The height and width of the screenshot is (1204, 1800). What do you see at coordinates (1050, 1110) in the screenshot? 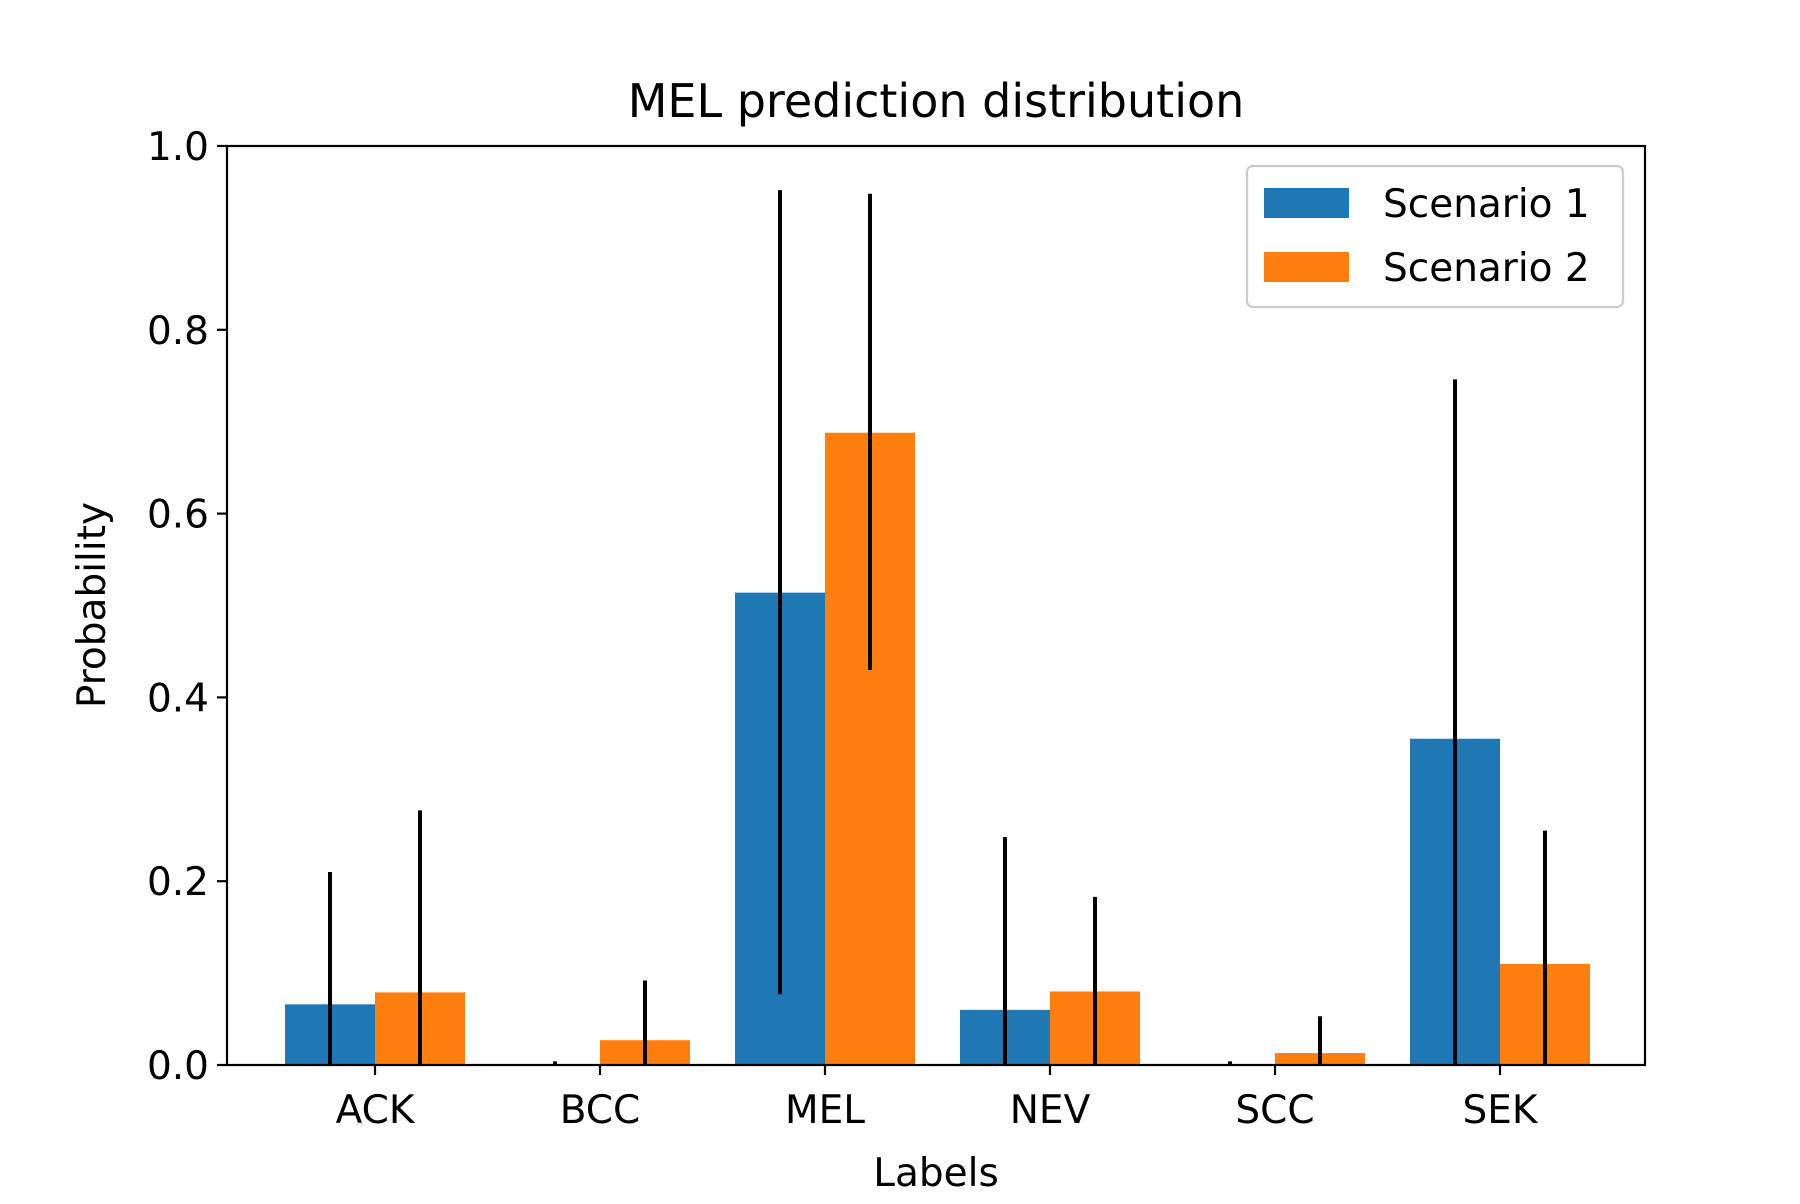
I see `x-tick-label-nev: NEV` at bounding box center [1050, 1110].